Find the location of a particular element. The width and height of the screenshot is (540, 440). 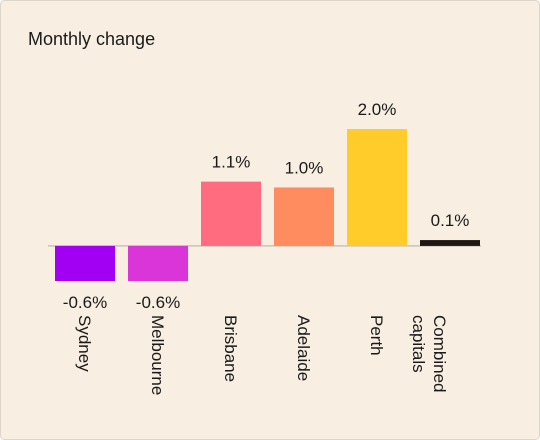

value-label: 1.1% is located at coordinates (231, 162).